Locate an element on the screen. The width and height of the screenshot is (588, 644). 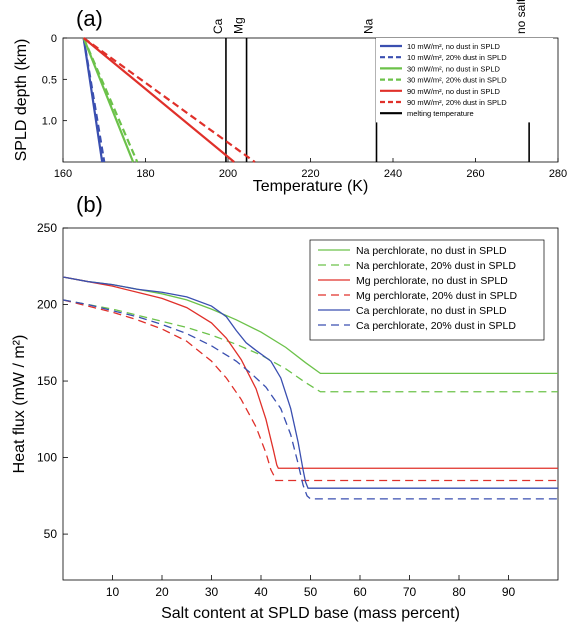
y-tick-label-b: 100 is located at coordinates (47, 458).